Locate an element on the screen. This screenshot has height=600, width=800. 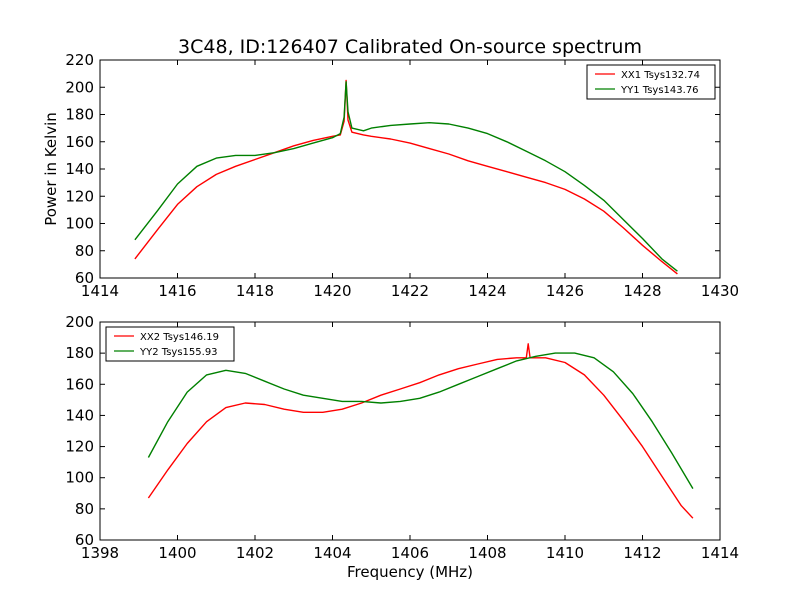
bottom-xtick-label: 1412 is located at coordinates (642, 553).